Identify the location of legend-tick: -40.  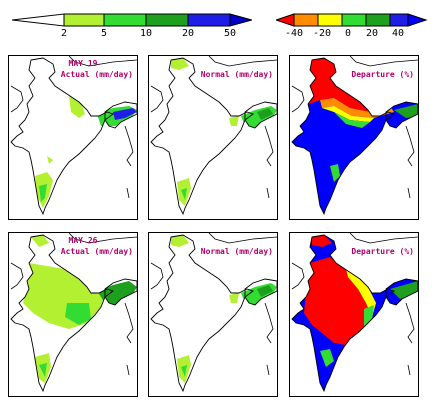
(294, 33).